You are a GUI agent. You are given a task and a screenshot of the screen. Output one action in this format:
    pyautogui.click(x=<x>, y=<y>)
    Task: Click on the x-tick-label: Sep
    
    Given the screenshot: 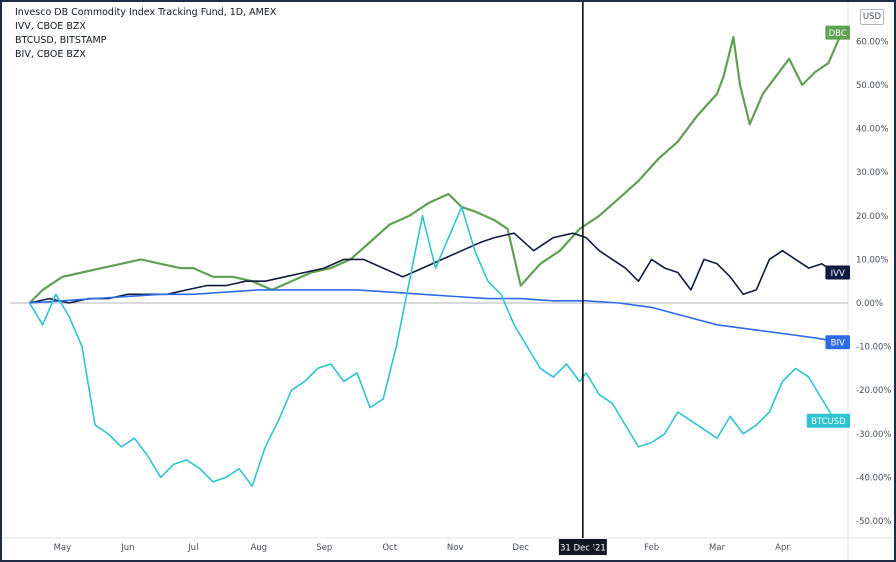 What is the action you would take?
    pyautogui.click(x=324, y=548)
    